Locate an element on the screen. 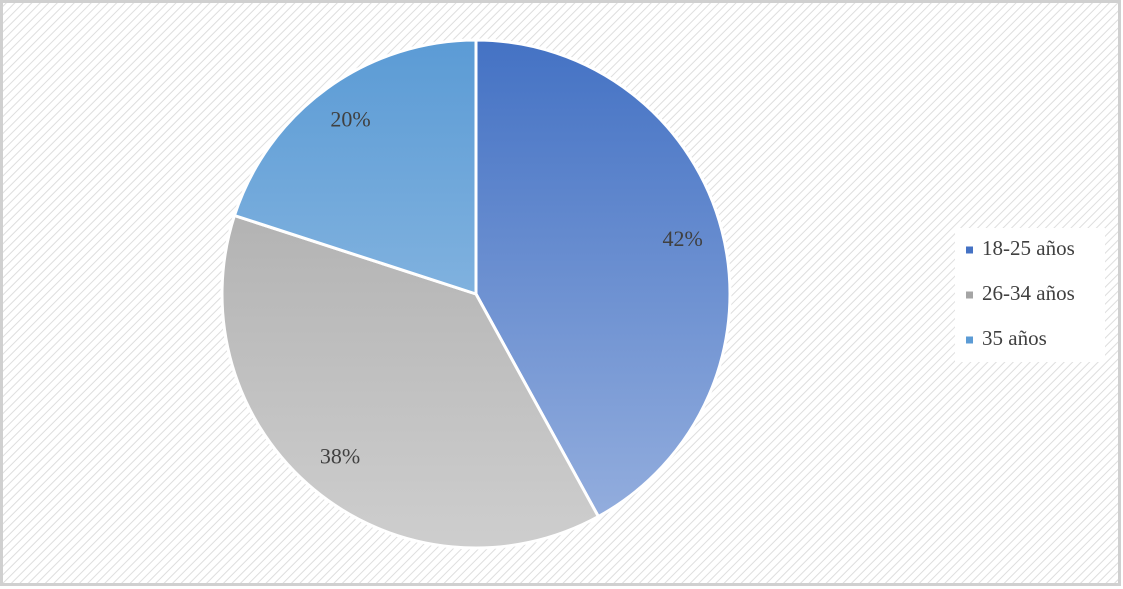 The width and height of the screenshot is (1123, 589). data-label: 42% is located at coordinates (682, 238).